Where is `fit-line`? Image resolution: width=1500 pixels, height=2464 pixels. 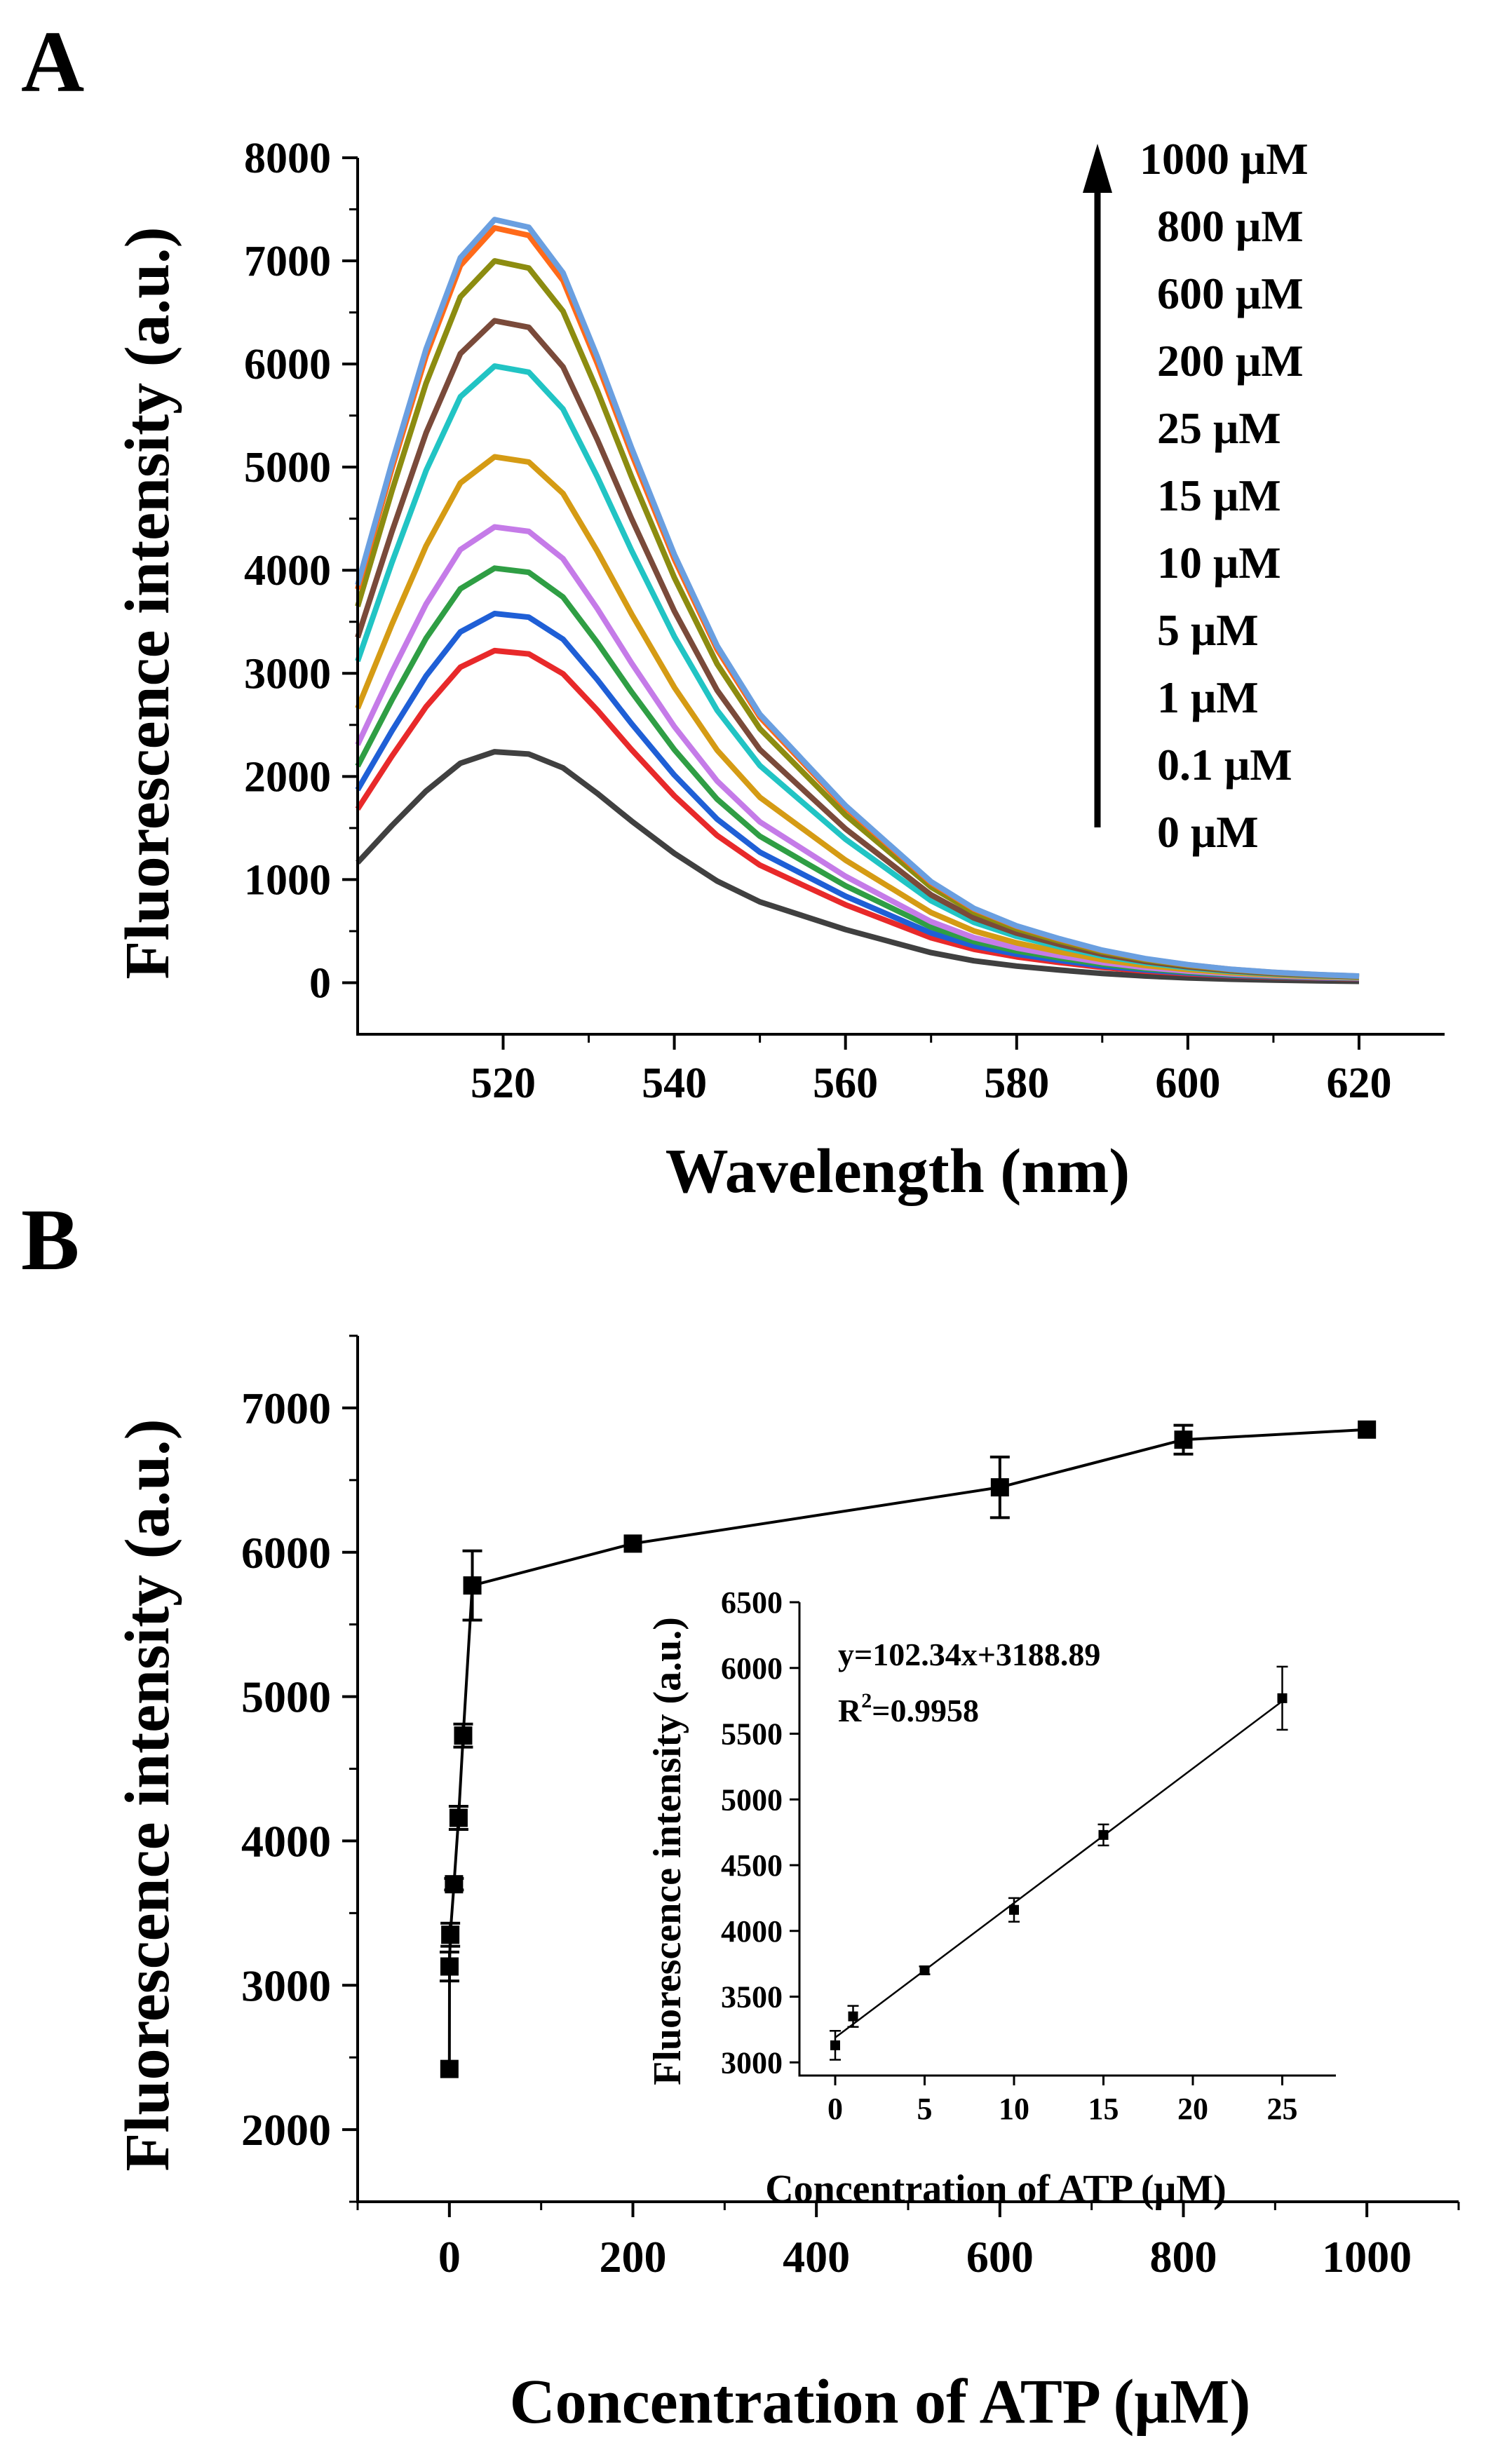
fit-line is located at coordinates (1059, 1869).